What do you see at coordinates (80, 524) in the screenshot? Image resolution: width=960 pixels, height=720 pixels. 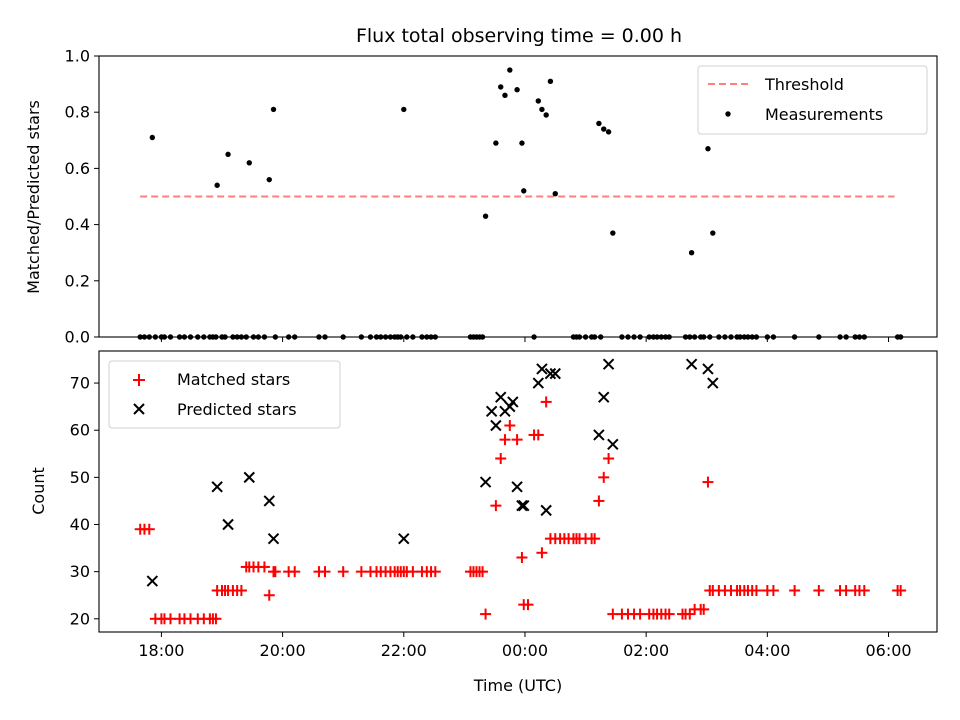 I see `count-y-tick-label: 40` at bounding box center [80, 524].